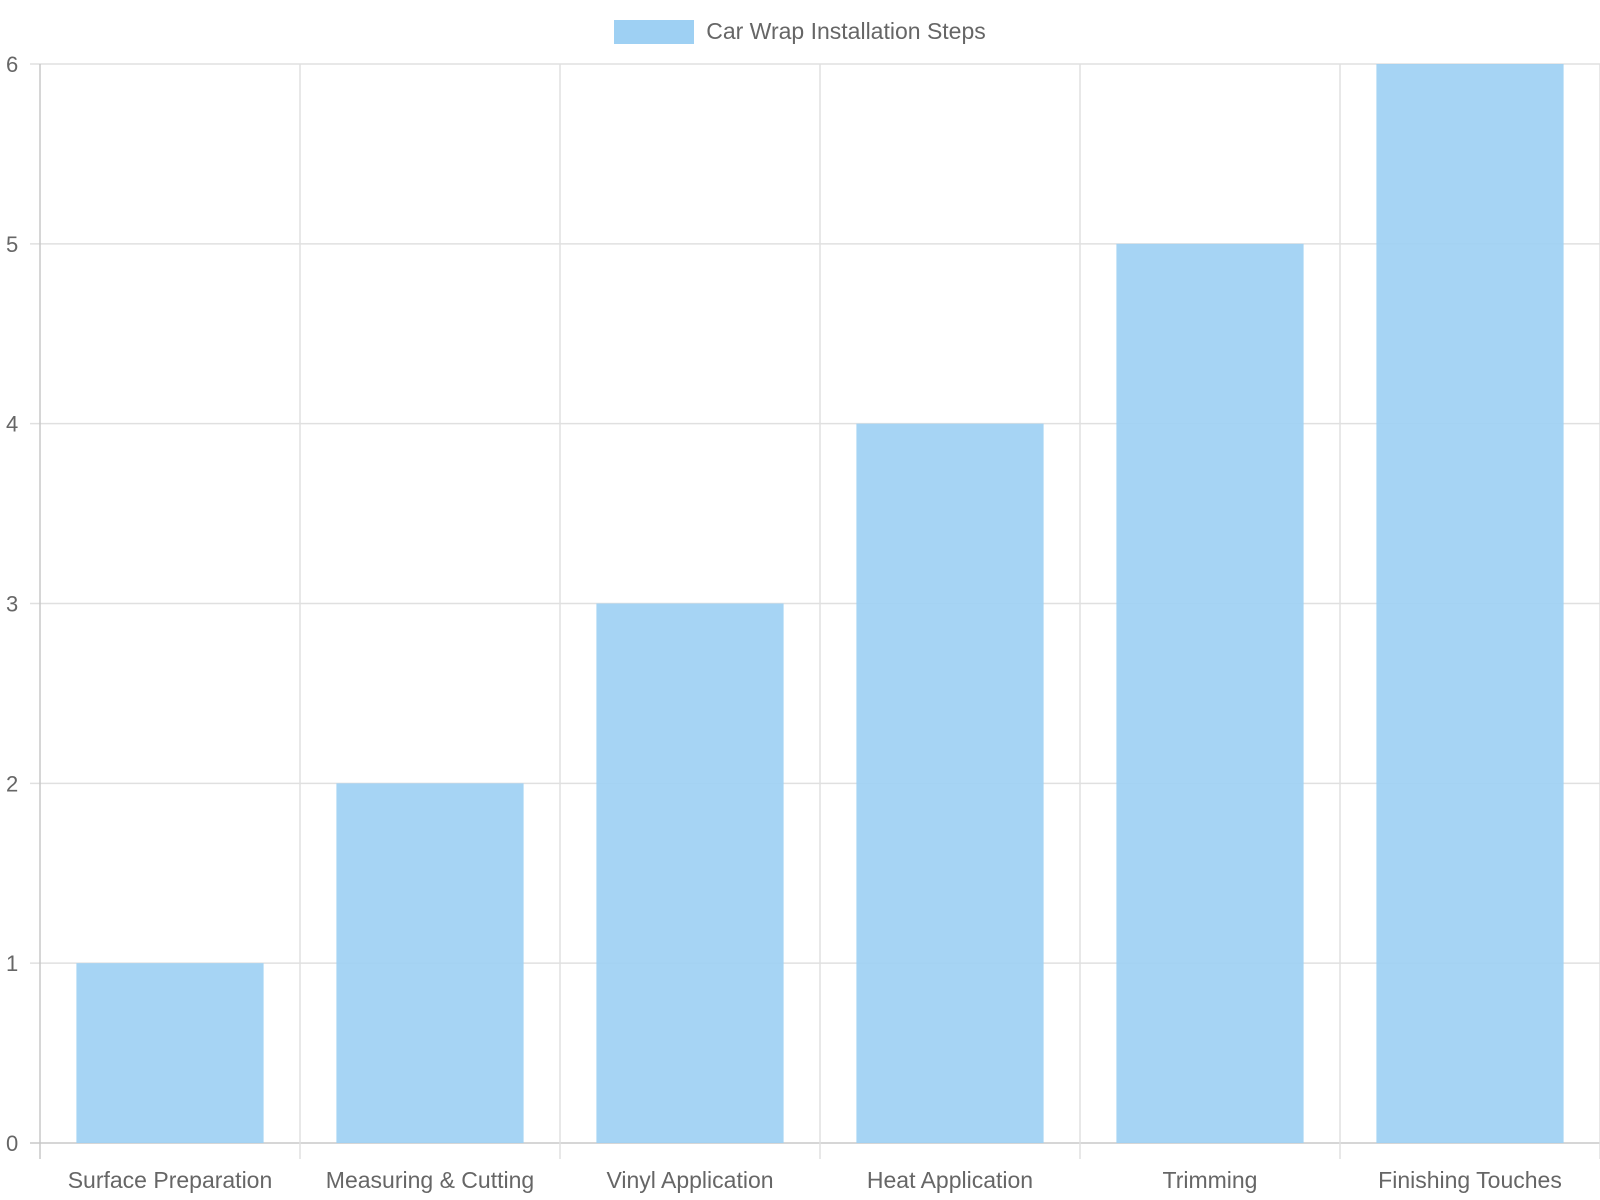  What do you see at coordinates (1470, 1180) in the screenshot?
I see `x-tick-label: Finishing Touches` at bounding box center [1470, 1180].